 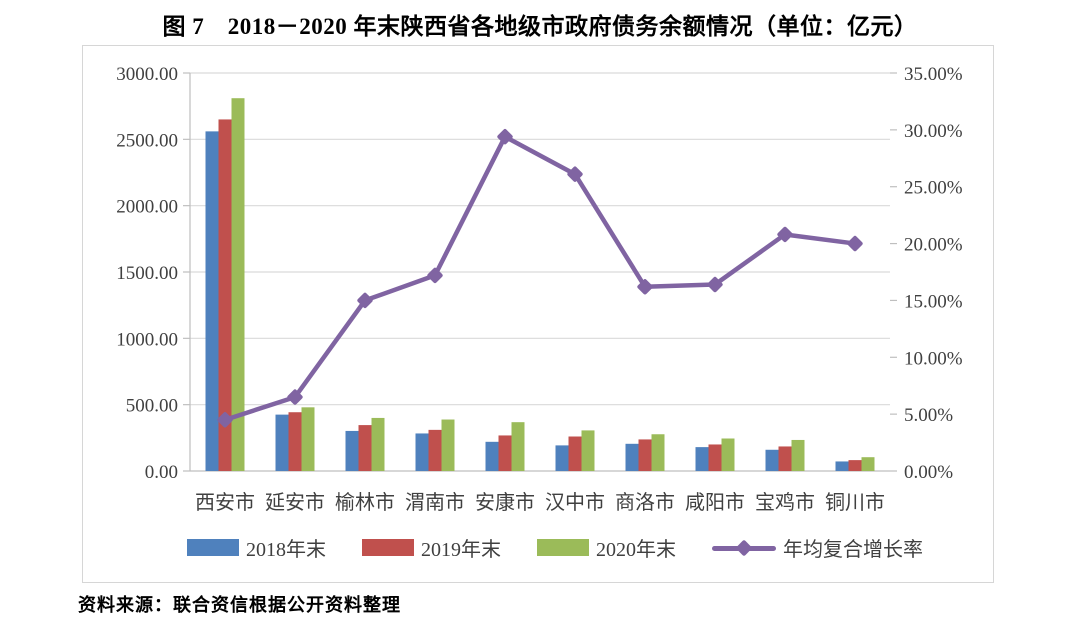 What do you see at coordinates (933, 358) in the screenshot?
I see `y2-axis-tick-label: 10.00%` at bounding box center [933, 358].